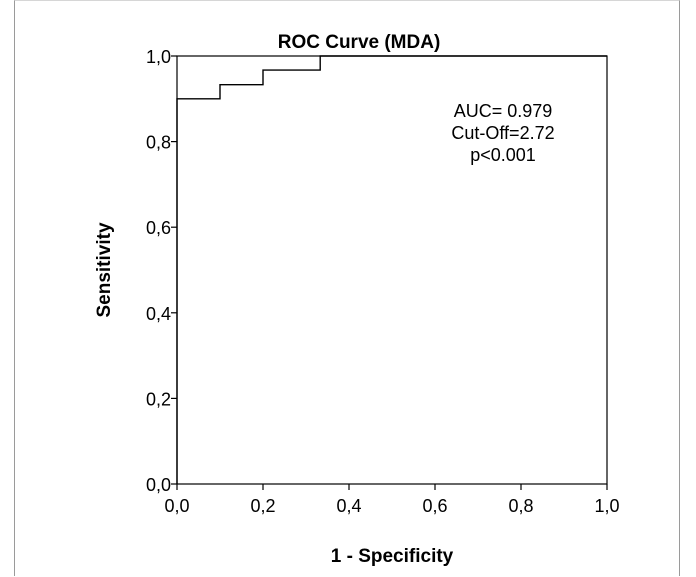 The image size is (696, 577). Describe the element at coordinates (161, 271) in the screenshot. I see `y-axis: 0,0 0,2 0,4 0,6 0,8 1,0` at that location.